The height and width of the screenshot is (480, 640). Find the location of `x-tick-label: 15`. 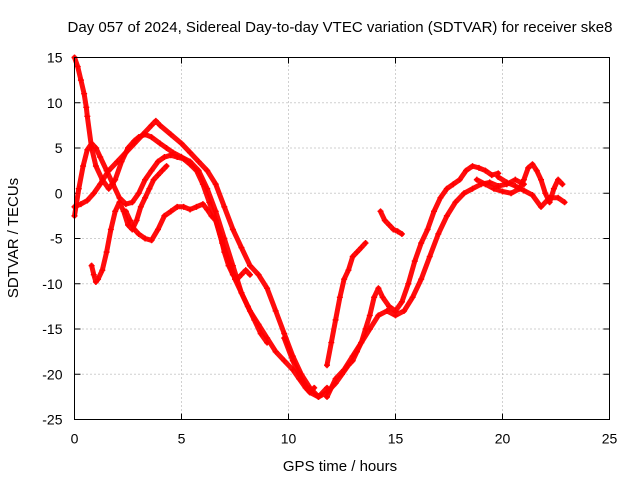

x-tick-label: 15 is located at coordinates (396, 439).